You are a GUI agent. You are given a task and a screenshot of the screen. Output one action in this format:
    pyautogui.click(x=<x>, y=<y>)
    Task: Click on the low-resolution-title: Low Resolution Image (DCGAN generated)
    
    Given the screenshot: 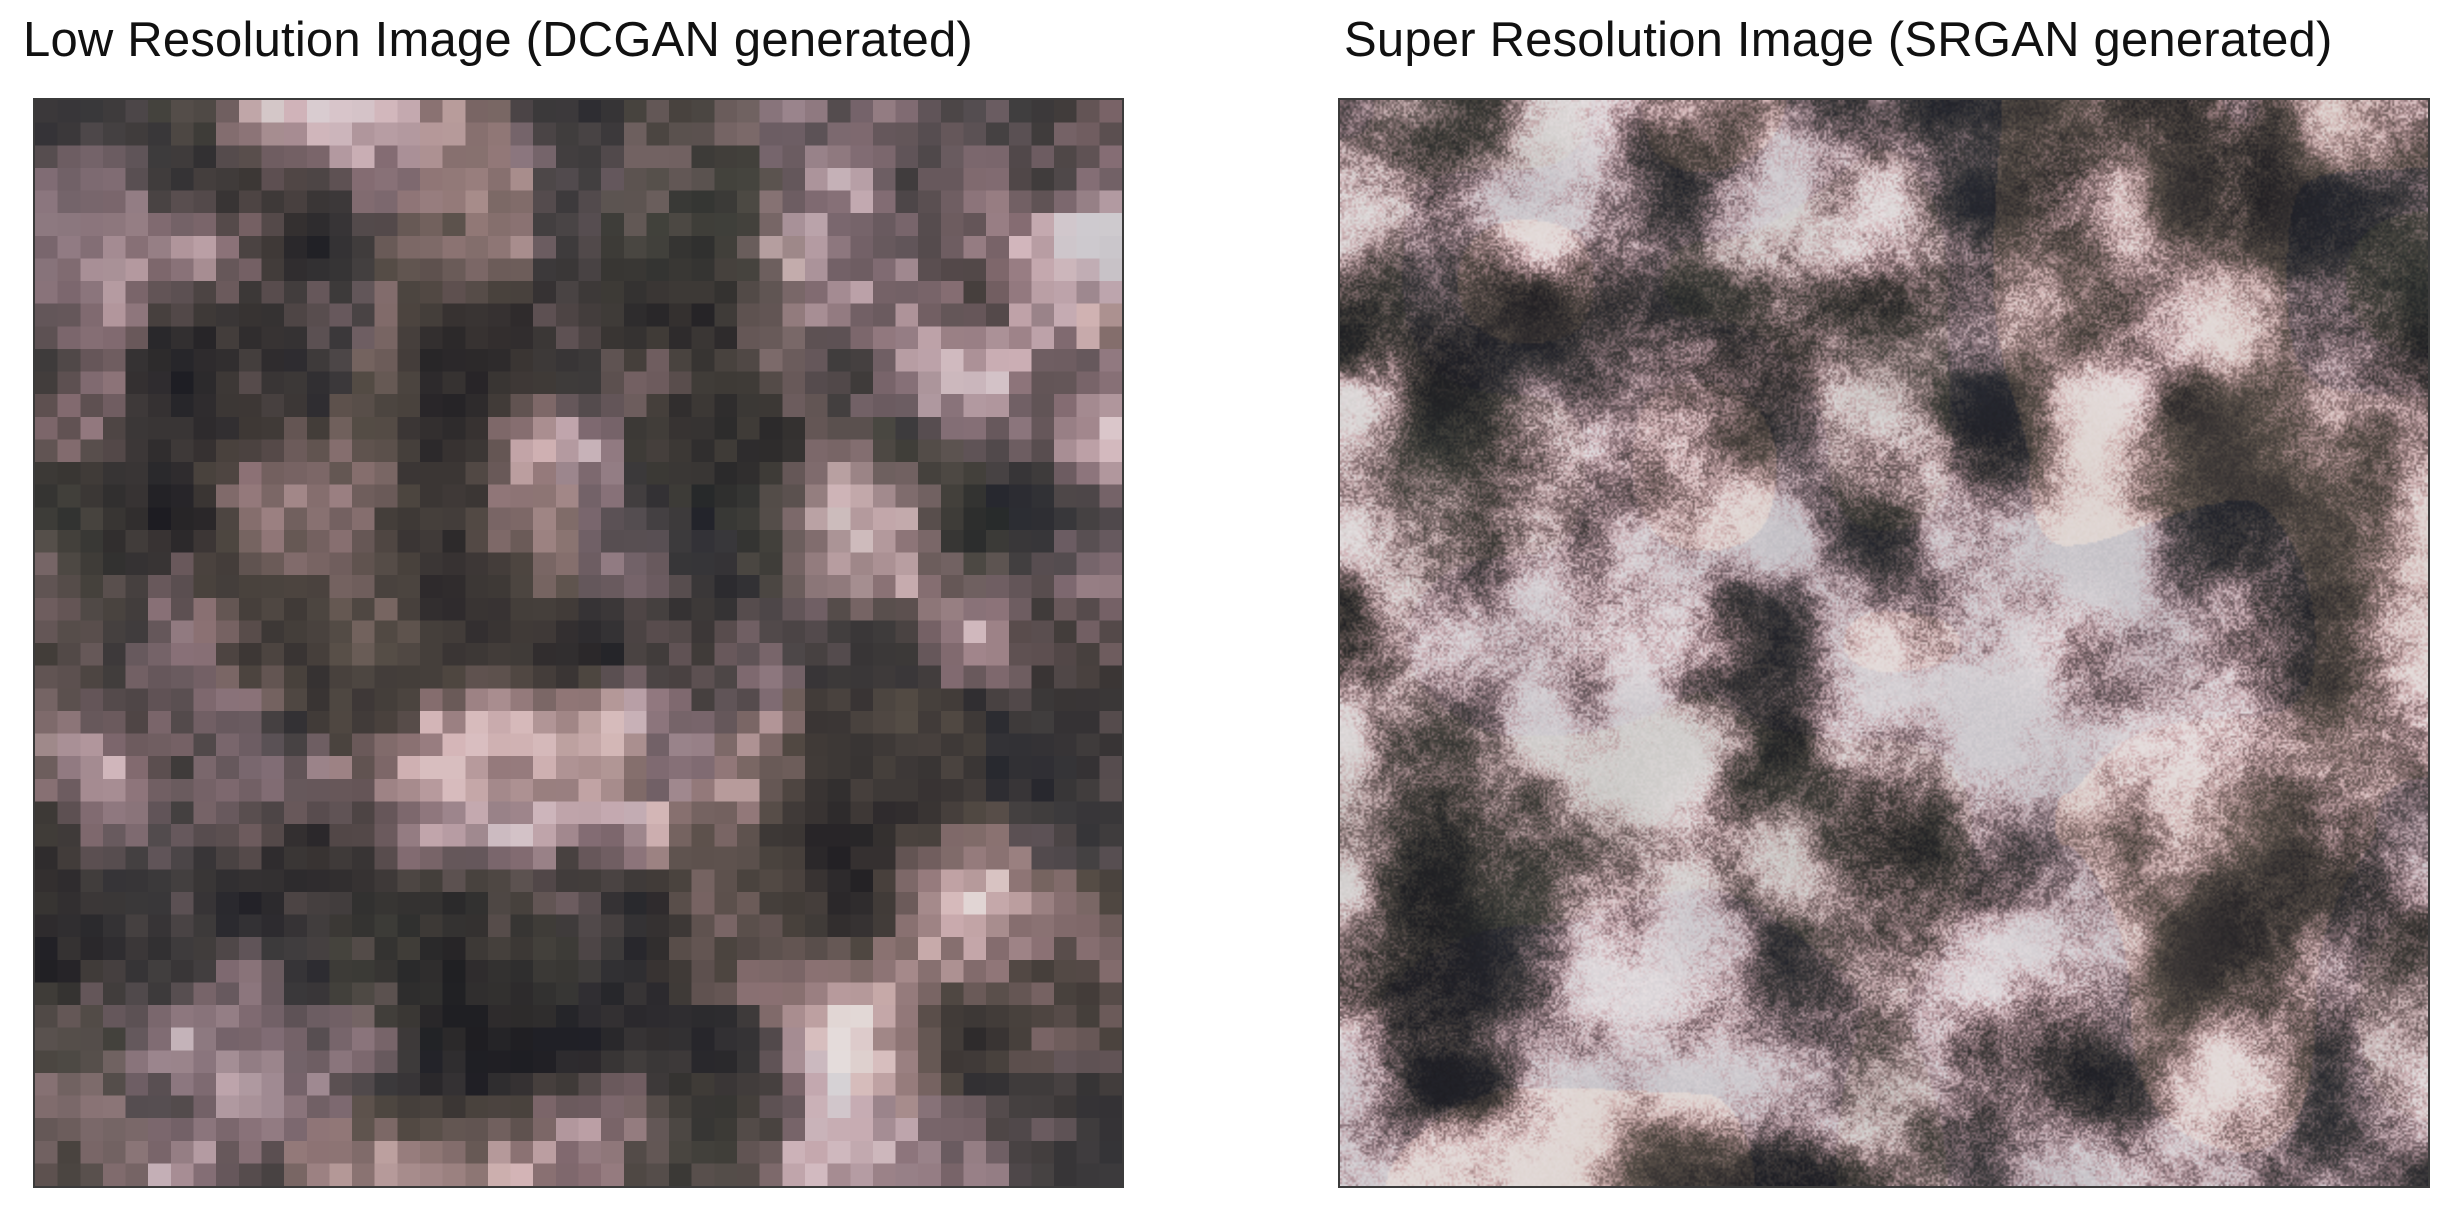 What is the action you would take?
    pyautogui.click(x=498, y=40)
    